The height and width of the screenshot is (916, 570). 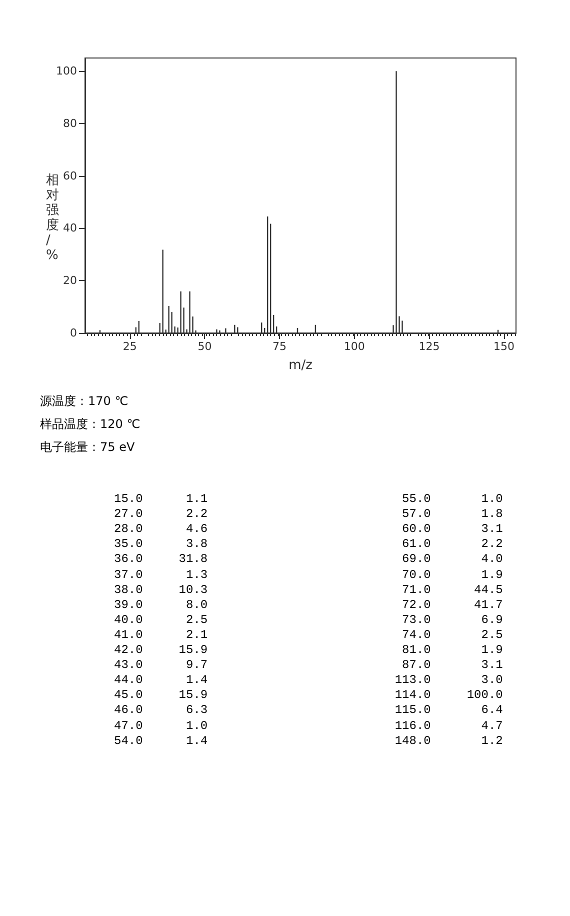 What do you see at coordinates (308, 725) in the screenshot?
I see `text: 47.0 1.0 116.0 4.7` at bounding box center [308, 725].